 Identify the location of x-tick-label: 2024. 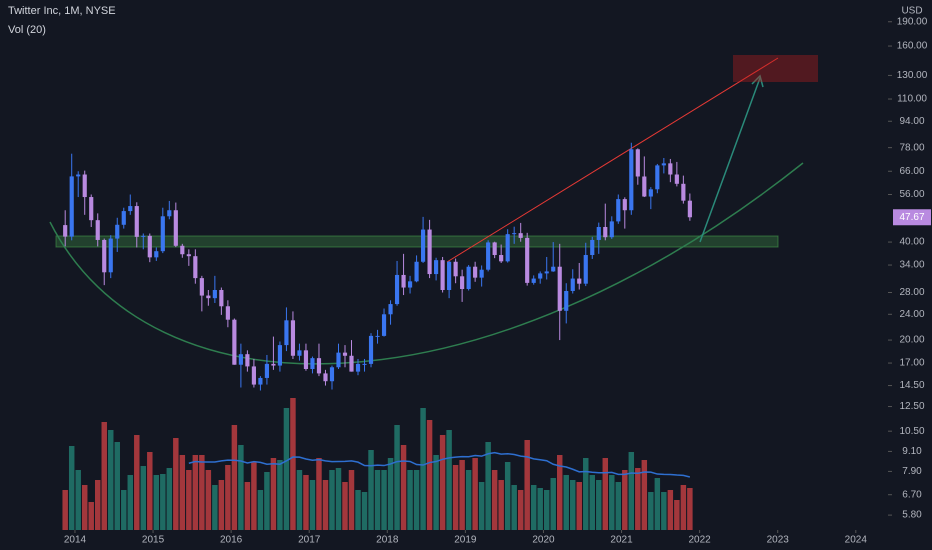
(856, 540).